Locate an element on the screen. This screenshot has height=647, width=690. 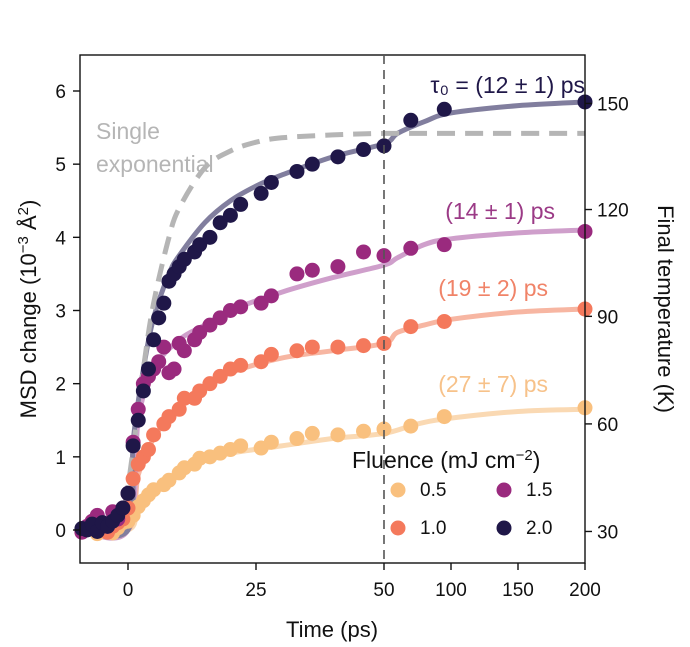
x-tick-label: 25 is located at coordinates (255, 590).